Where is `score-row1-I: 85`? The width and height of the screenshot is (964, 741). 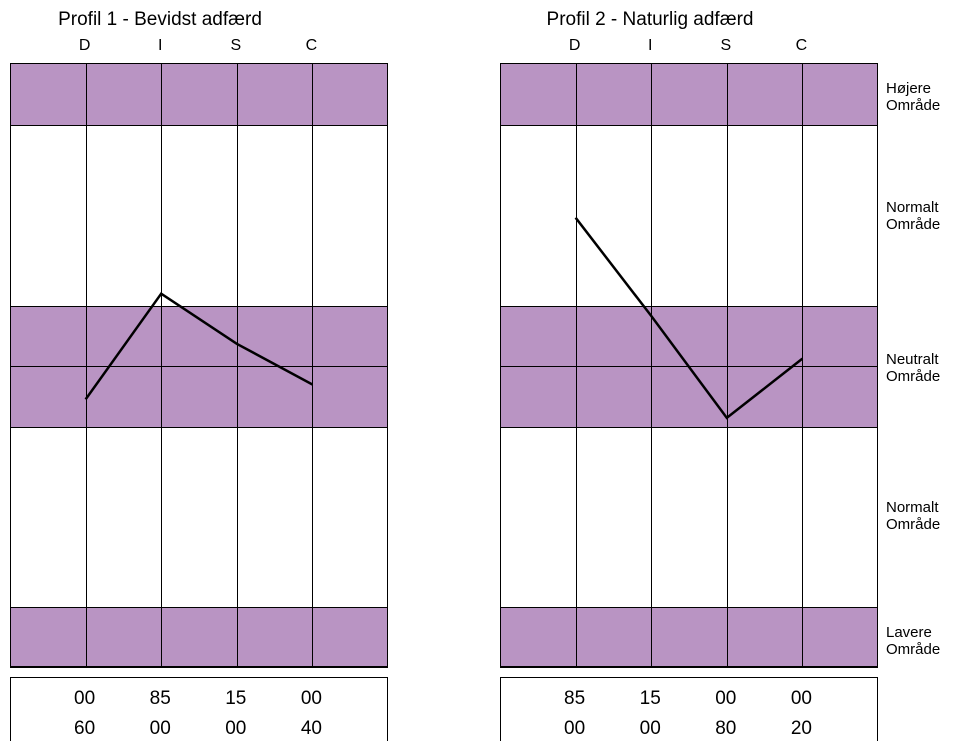
score-row1-I: 85 is located at coordinates (160, 698).